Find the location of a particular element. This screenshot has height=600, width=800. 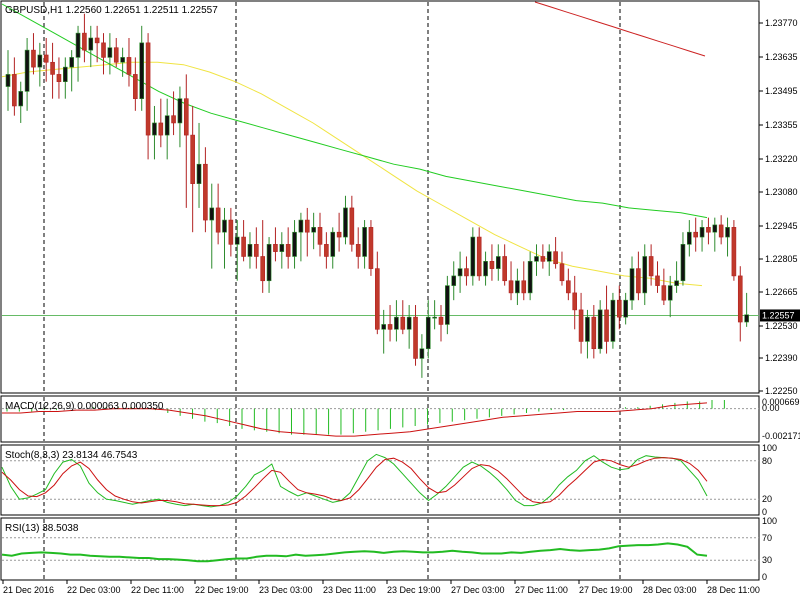

price-tick-label: 1.23770 is located at coordinates (781, 23).